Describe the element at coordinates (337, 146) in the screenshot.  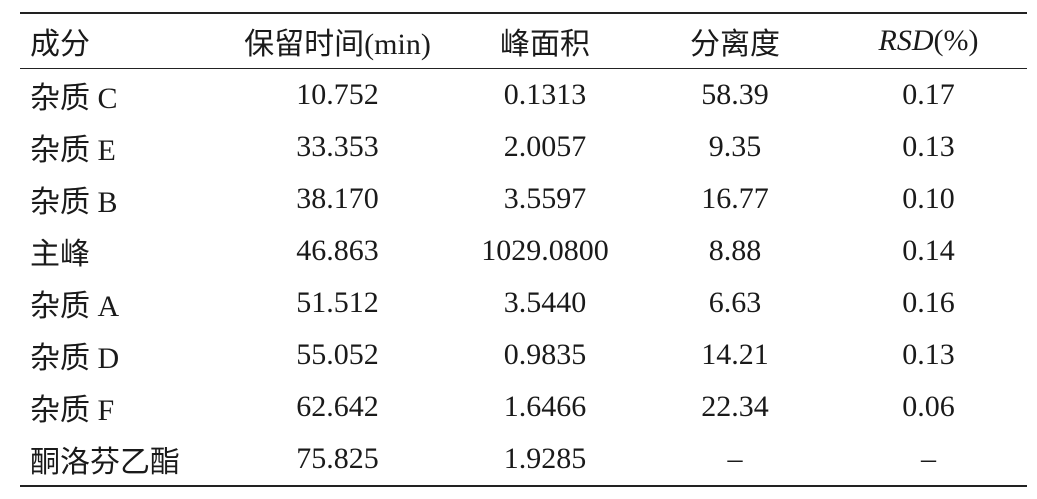
I see `cell-retention-time: 33.353` at that location.